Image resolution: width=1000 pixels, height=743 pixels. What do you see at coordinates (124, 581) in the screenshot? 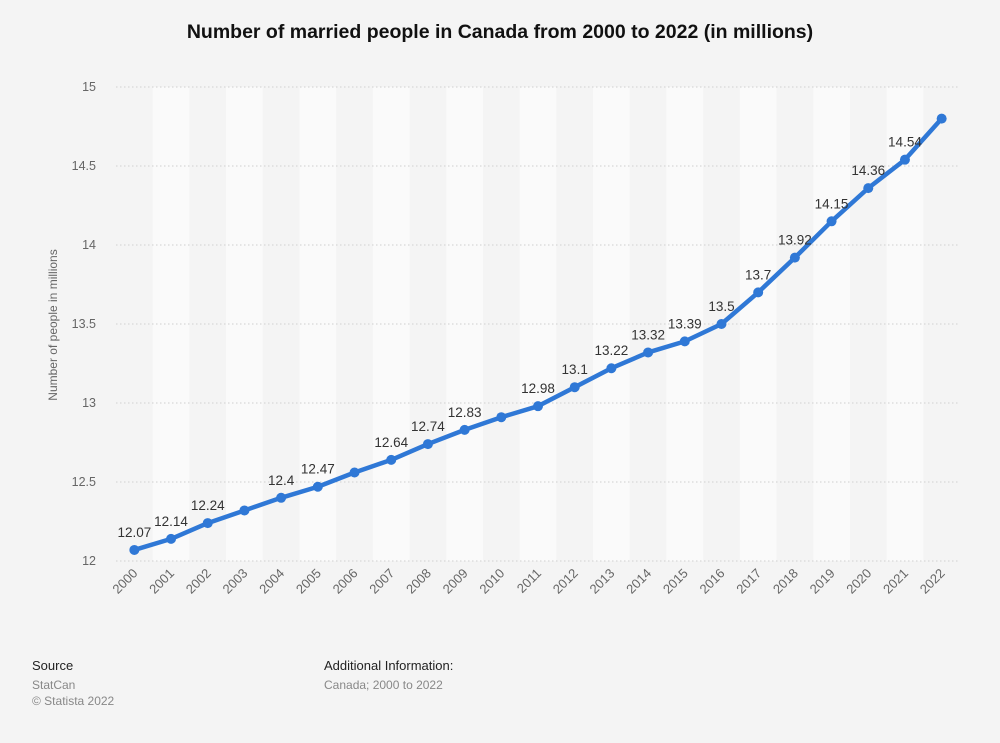
I see `x-tick-label: 2000` at bounding box center [124, 581].